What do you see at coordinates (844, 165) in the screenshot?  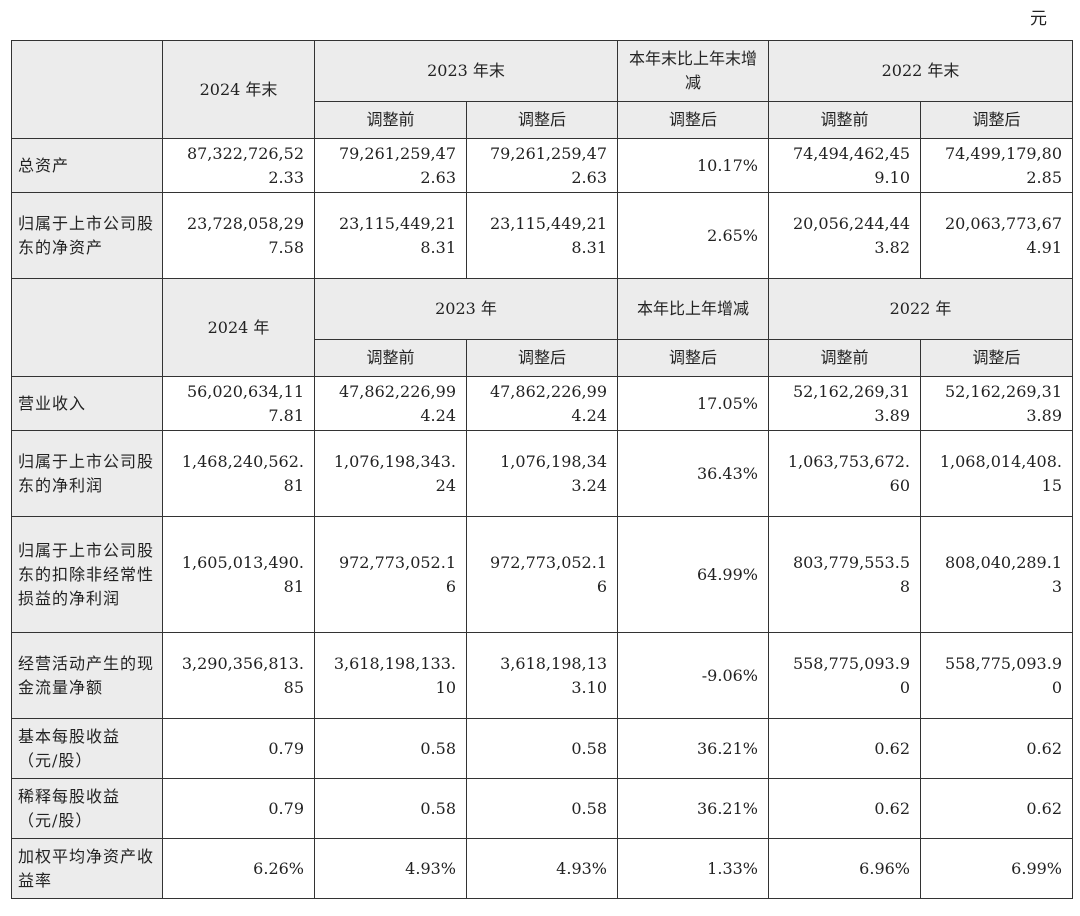 I see `value-cell: 74,494,462,459.10` at bounding box center [844, 165].